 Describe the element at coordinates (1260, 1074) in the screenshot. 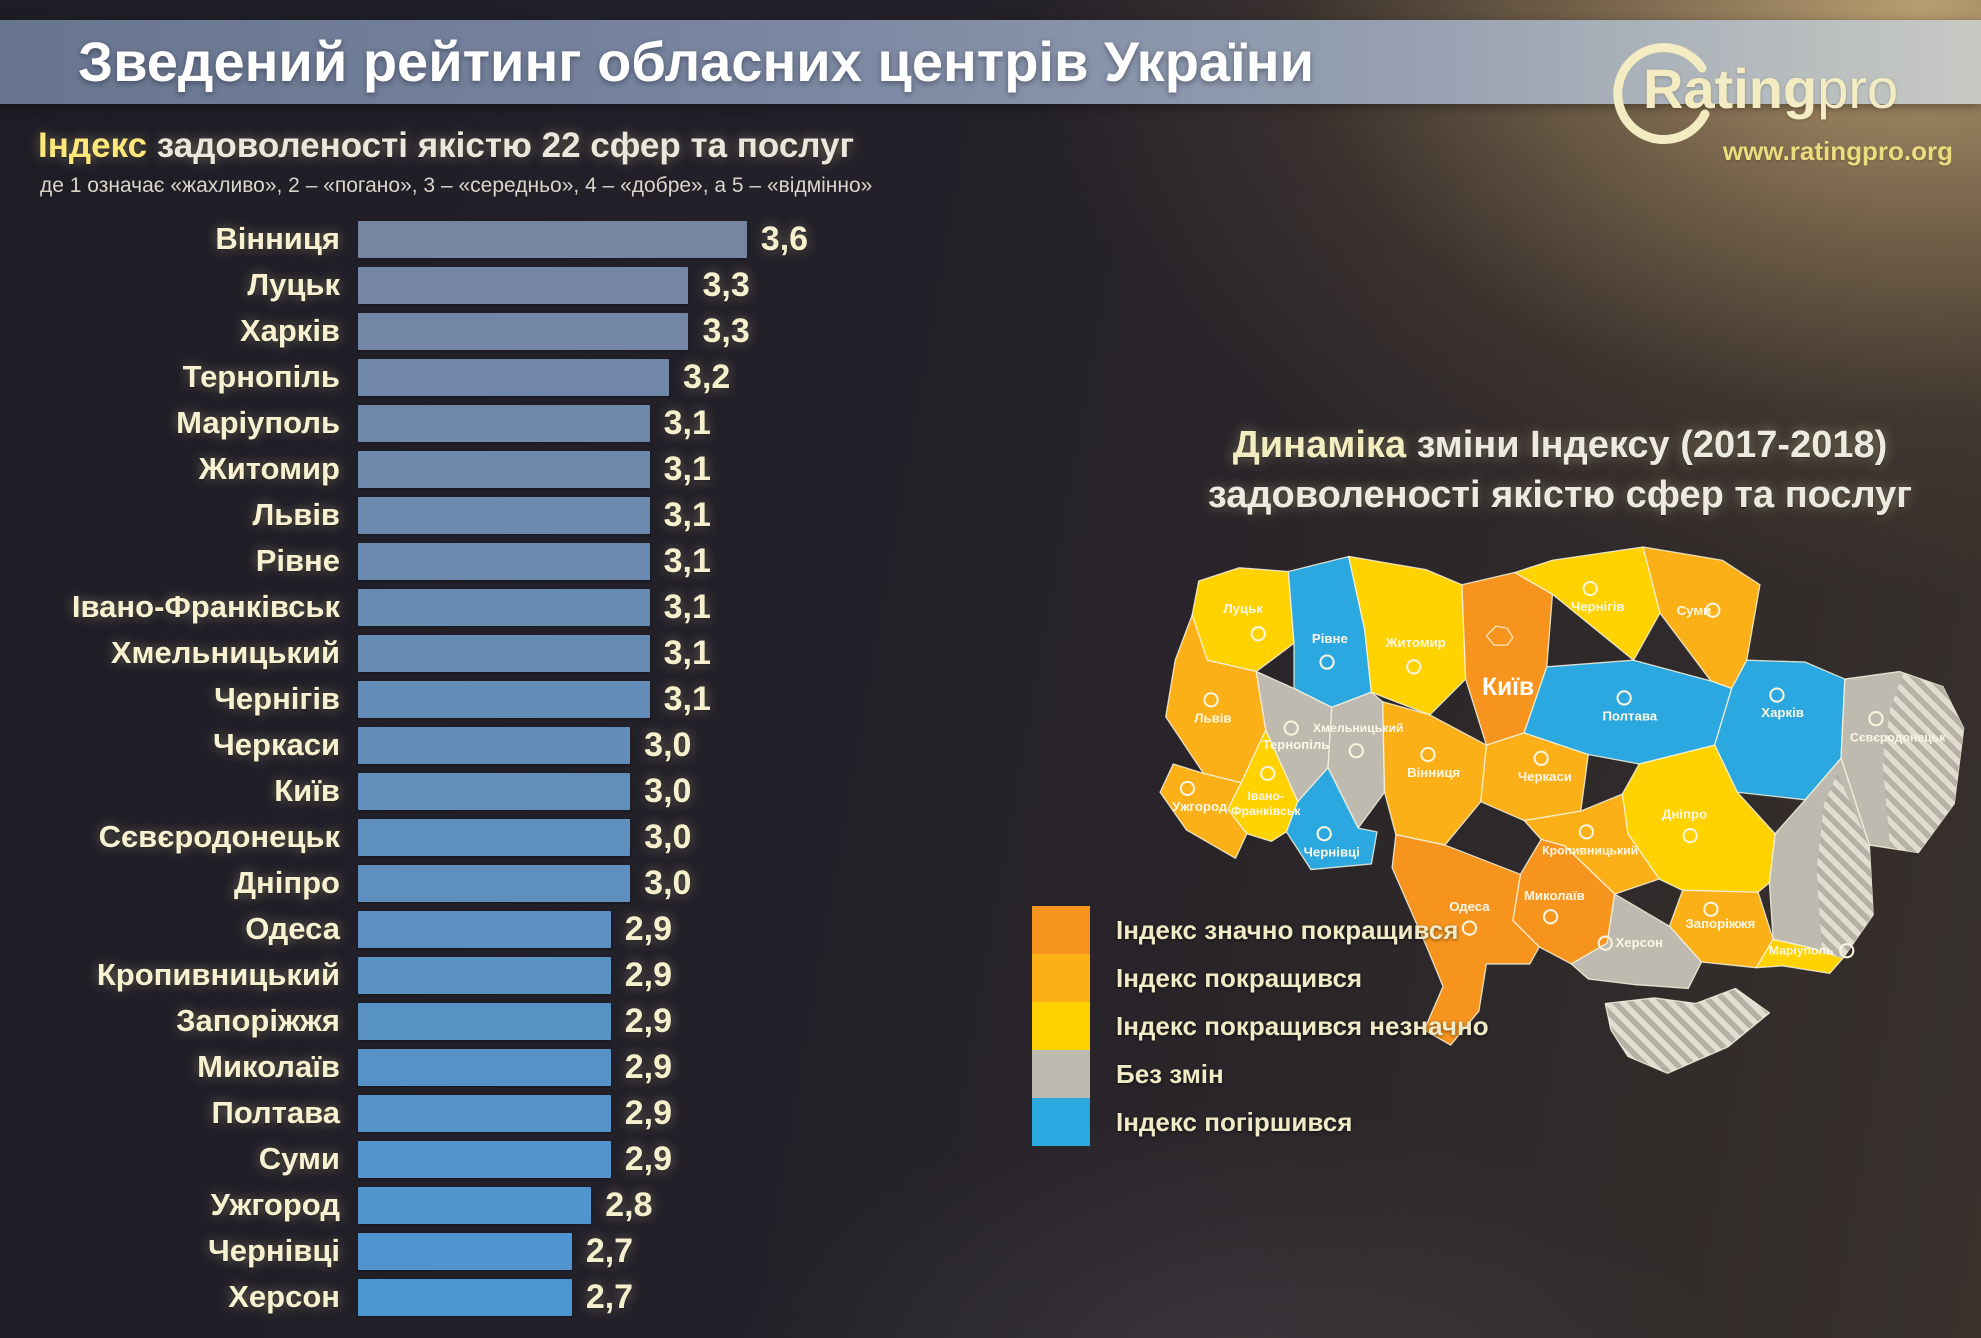

I see `legend-item: Без змін` at that location.